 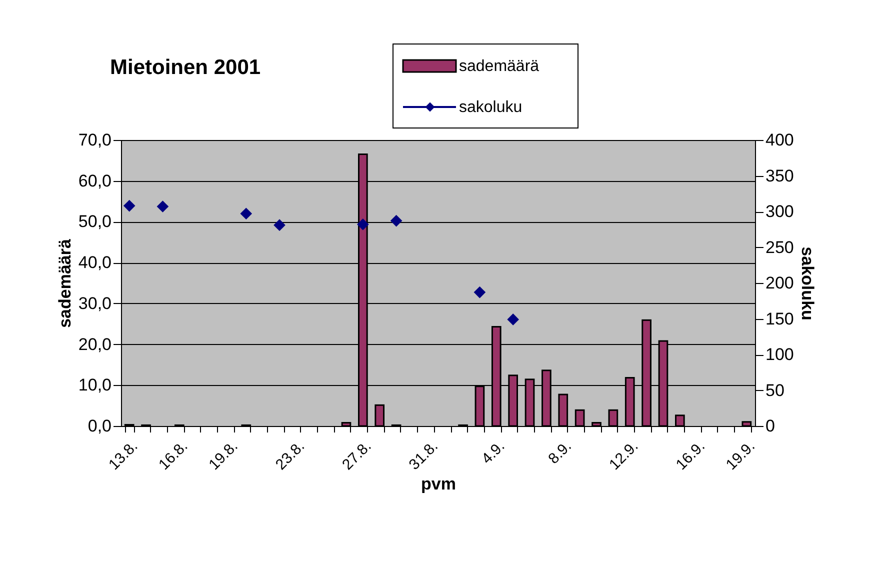 What do you see at coordinates (95, 385) in the screenshot?
I see `y-tick-label: 10,0` at bounding box center [95, 385].